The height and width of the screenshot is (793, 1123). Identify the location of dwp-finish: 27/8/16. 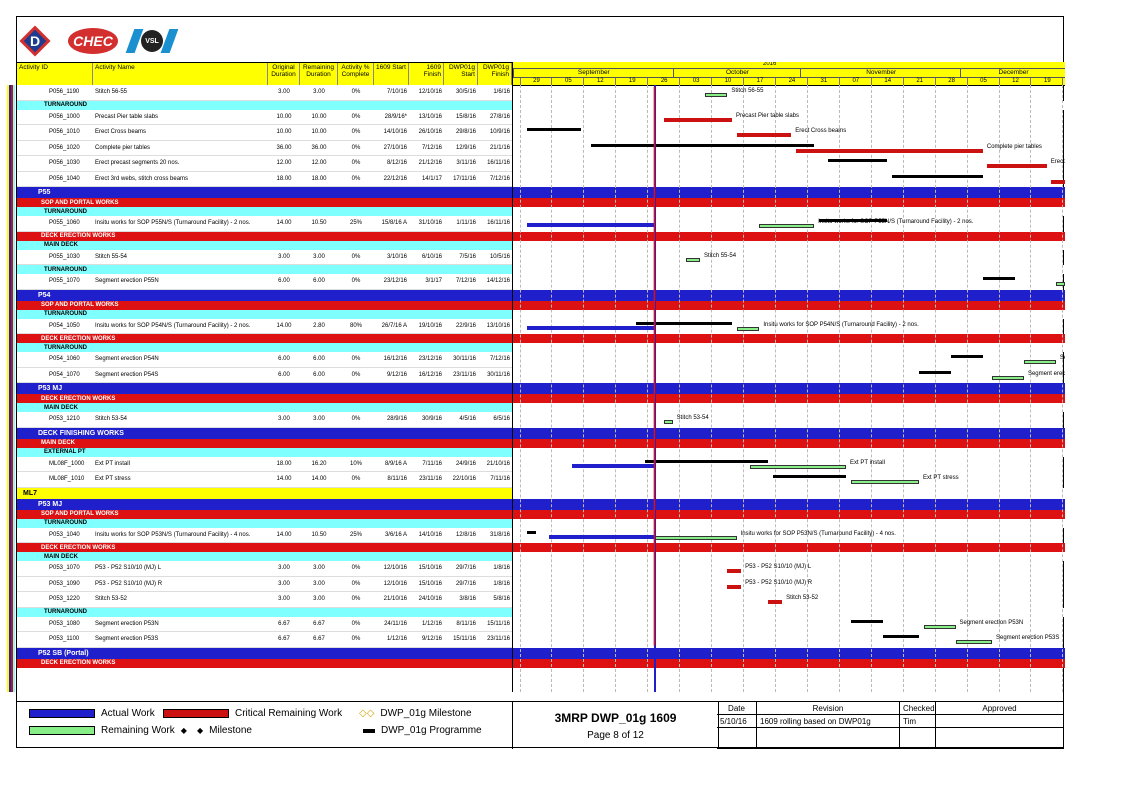
(499, 116).